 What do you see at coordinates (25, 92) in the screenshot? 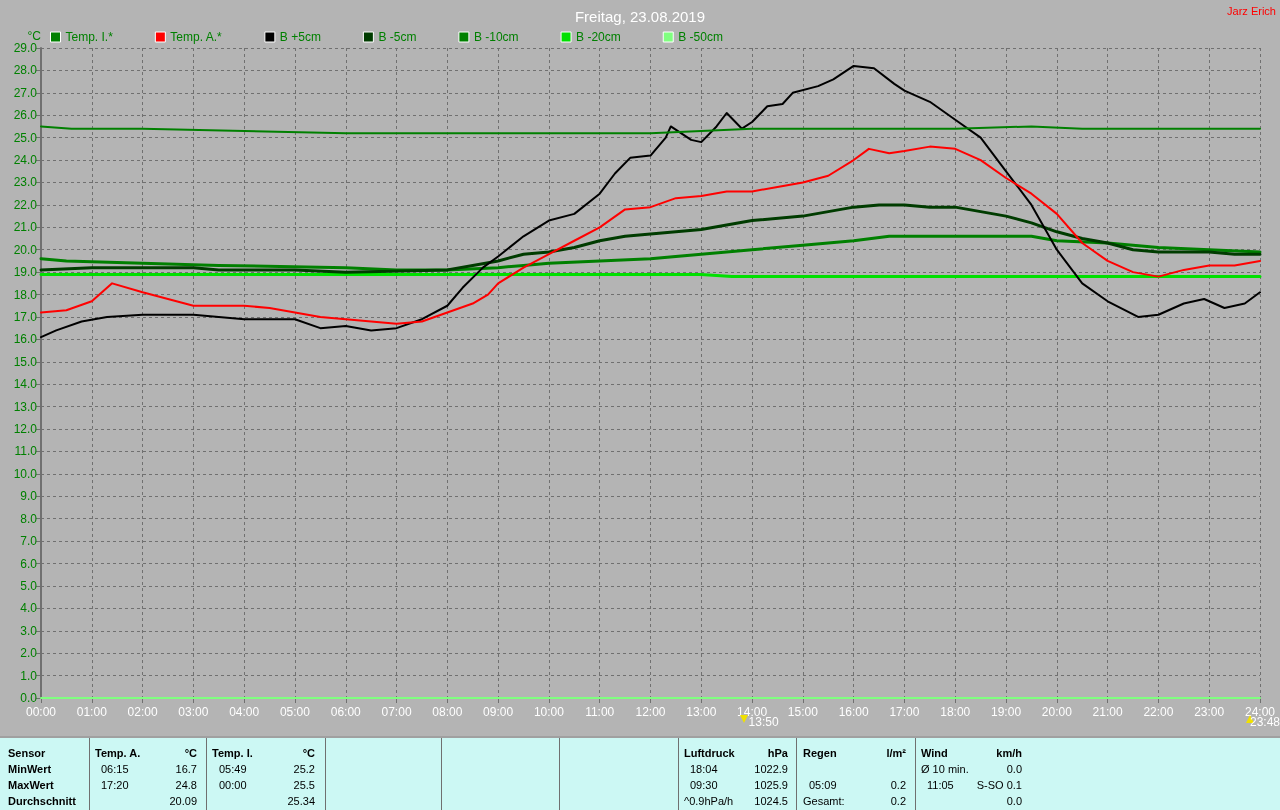
I see `y-tick-label: 27.0` at bounding box center [25, 92].